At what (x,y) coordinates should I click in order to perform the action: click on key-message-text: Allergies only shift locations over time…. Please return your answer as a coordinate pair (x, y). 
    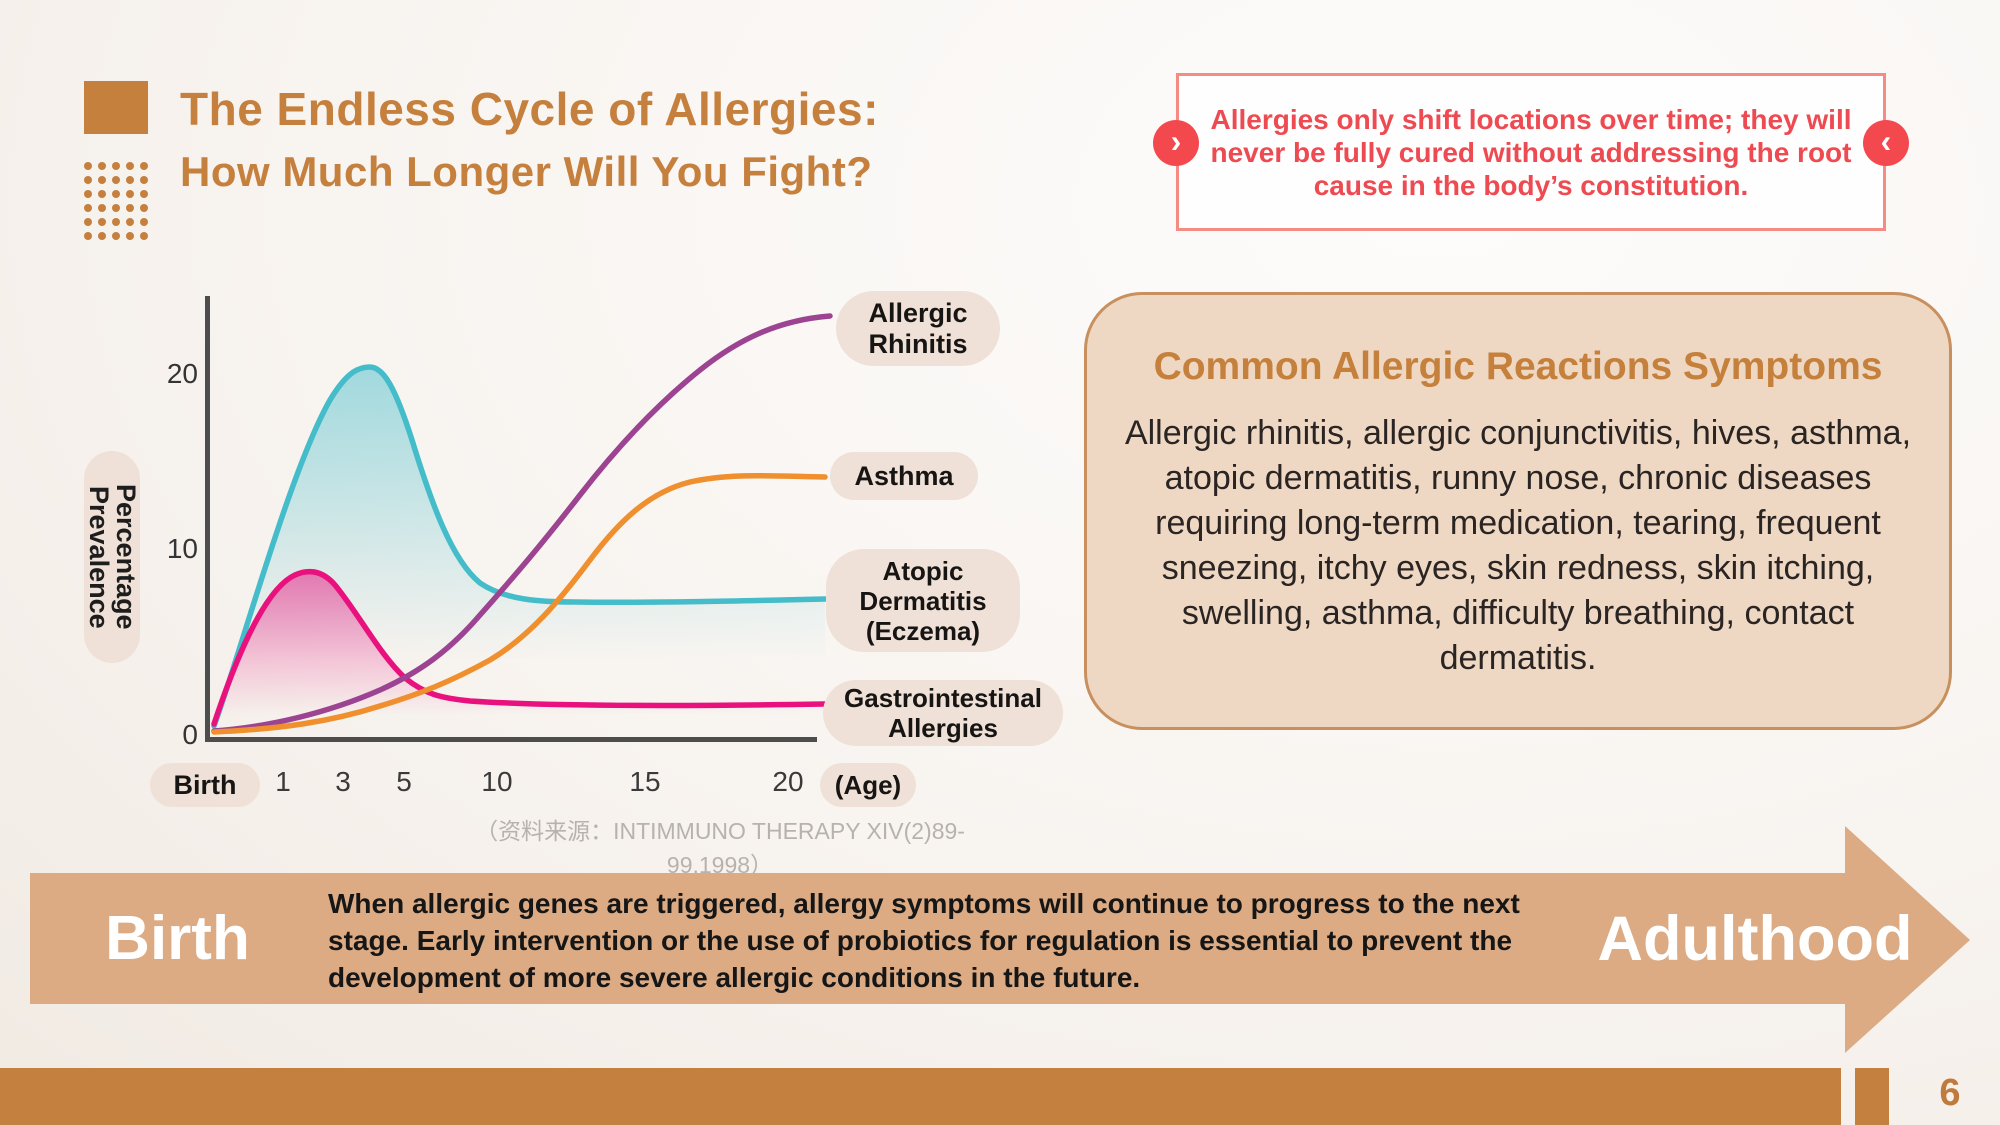
    Looking at the image, I should click on (1531, 152).